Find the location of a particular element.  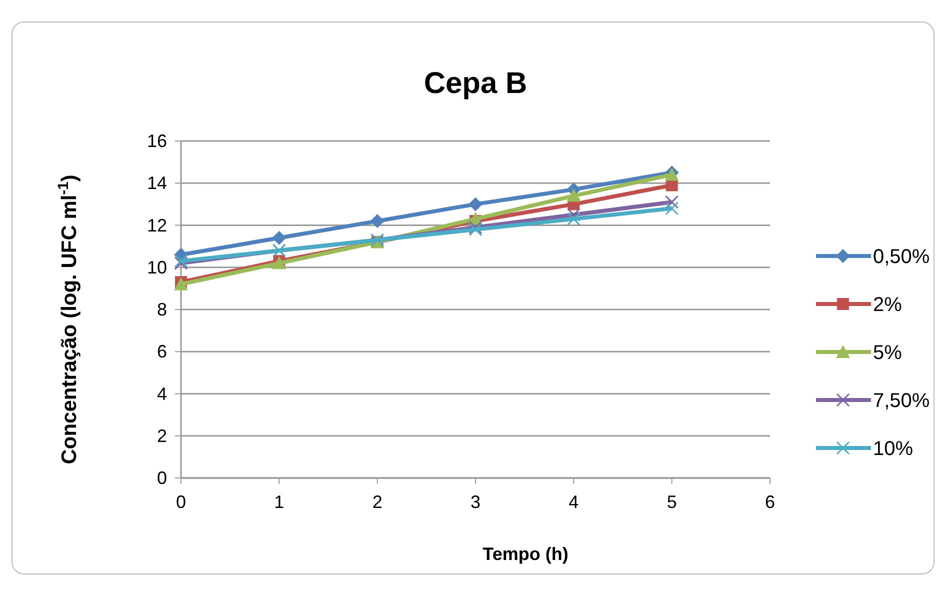

y-tick-label: 12 is located at coordinates (156, 225).